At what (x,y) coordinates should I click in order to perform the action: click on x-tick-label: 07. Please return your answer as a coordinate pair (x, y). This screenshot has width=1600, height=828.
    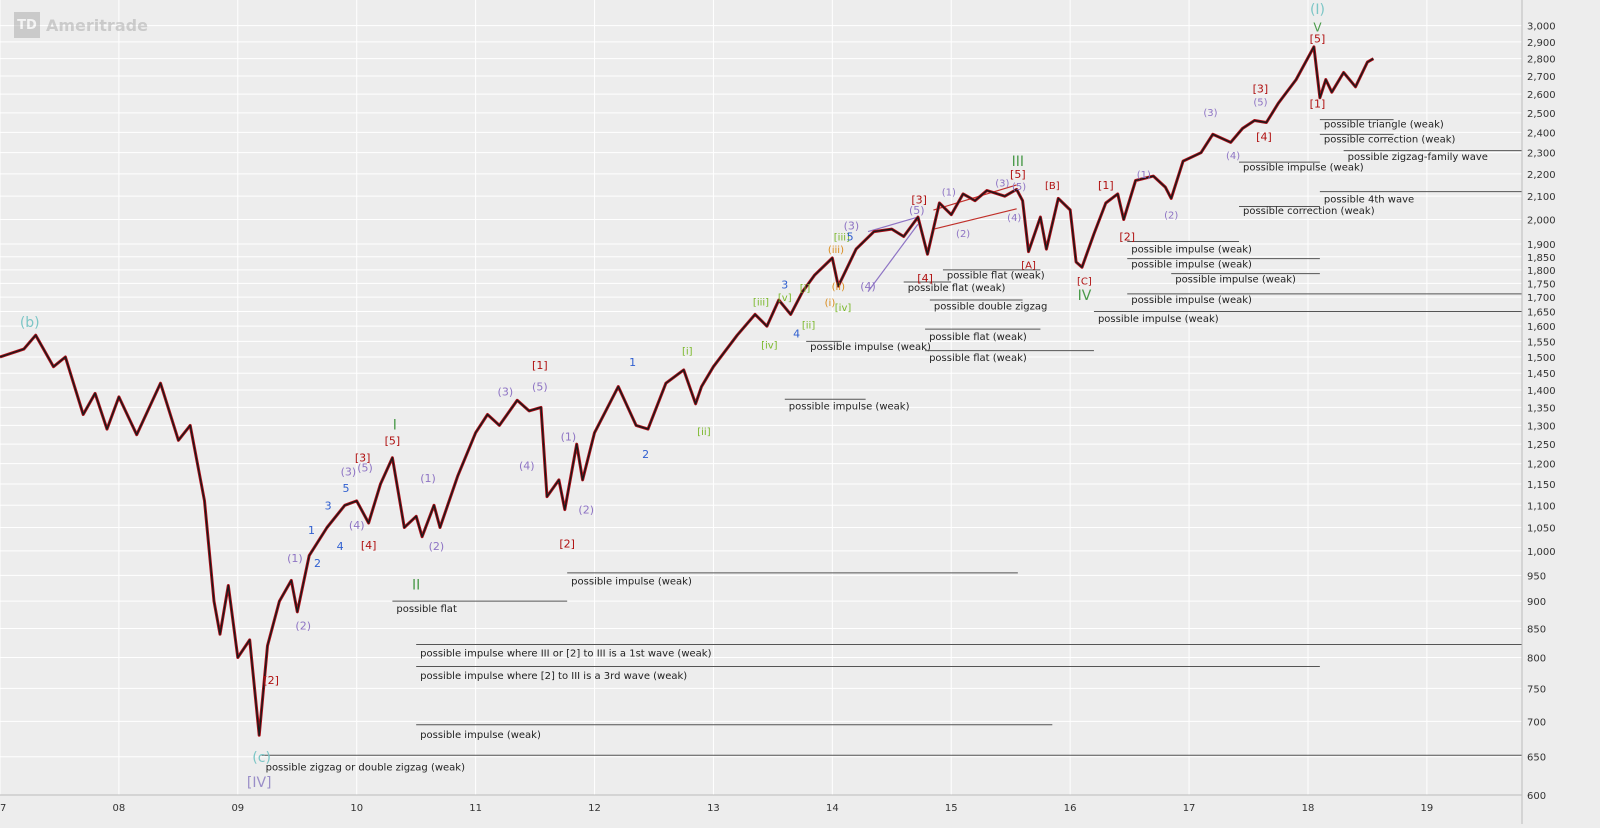
    Looking at the image, I should click on (3, 808).